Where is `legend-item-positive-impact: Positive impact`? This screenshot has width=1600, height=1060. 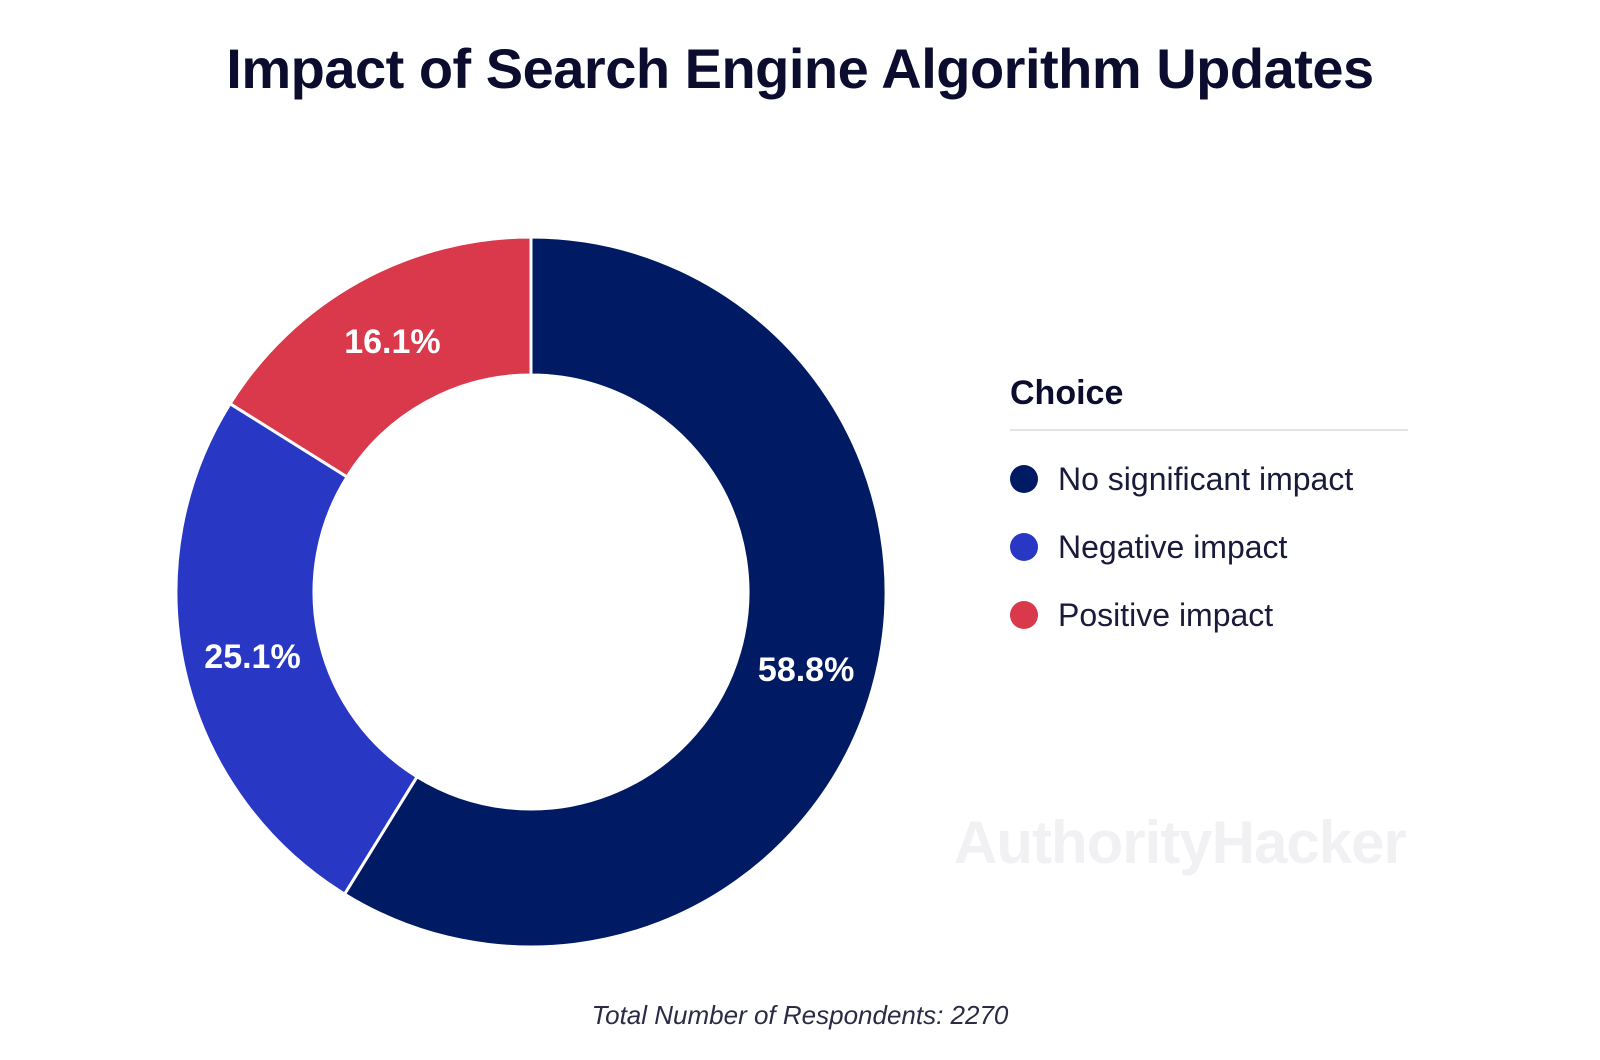 legend-item-positive-impact: Positive impact is located at coordinates (1209, 615).